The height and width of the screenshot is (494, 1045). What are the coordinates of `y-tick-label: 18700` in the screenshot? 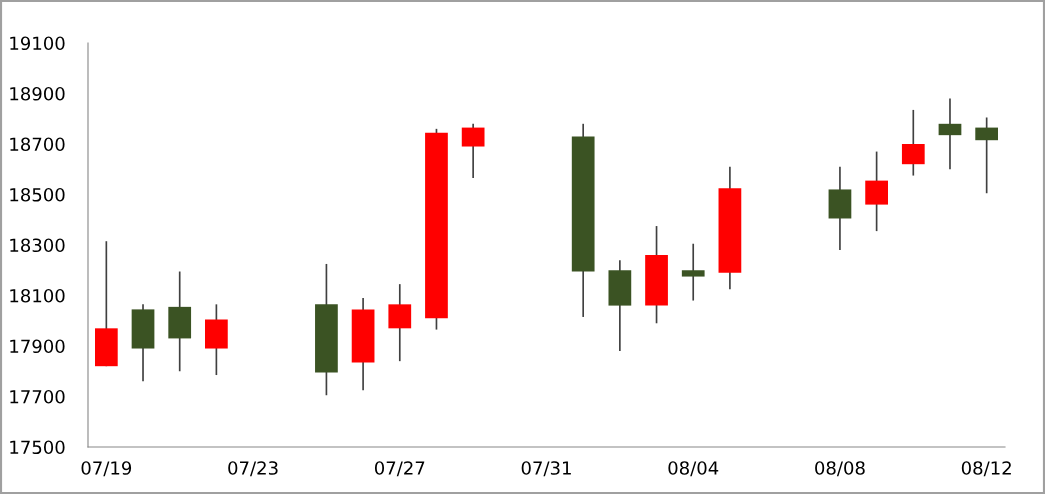 It's located at (37, 144).